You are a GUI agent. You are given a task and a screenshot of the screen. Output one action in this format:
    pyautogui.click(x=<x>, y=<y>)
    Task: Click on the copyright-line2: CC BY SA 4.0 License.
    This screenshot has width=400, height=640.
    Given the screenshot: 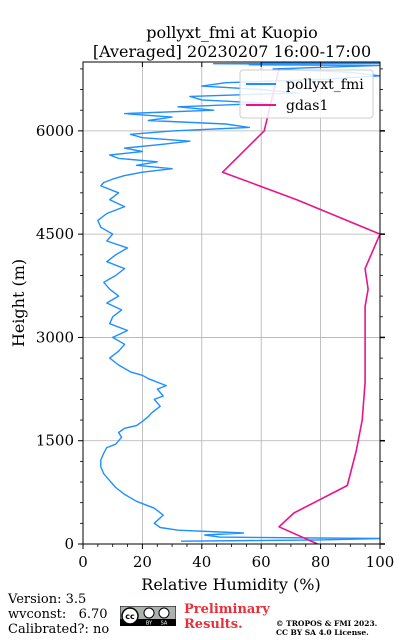 What is the action you would take?
    pyautogui.click(x=322, y=632)
    